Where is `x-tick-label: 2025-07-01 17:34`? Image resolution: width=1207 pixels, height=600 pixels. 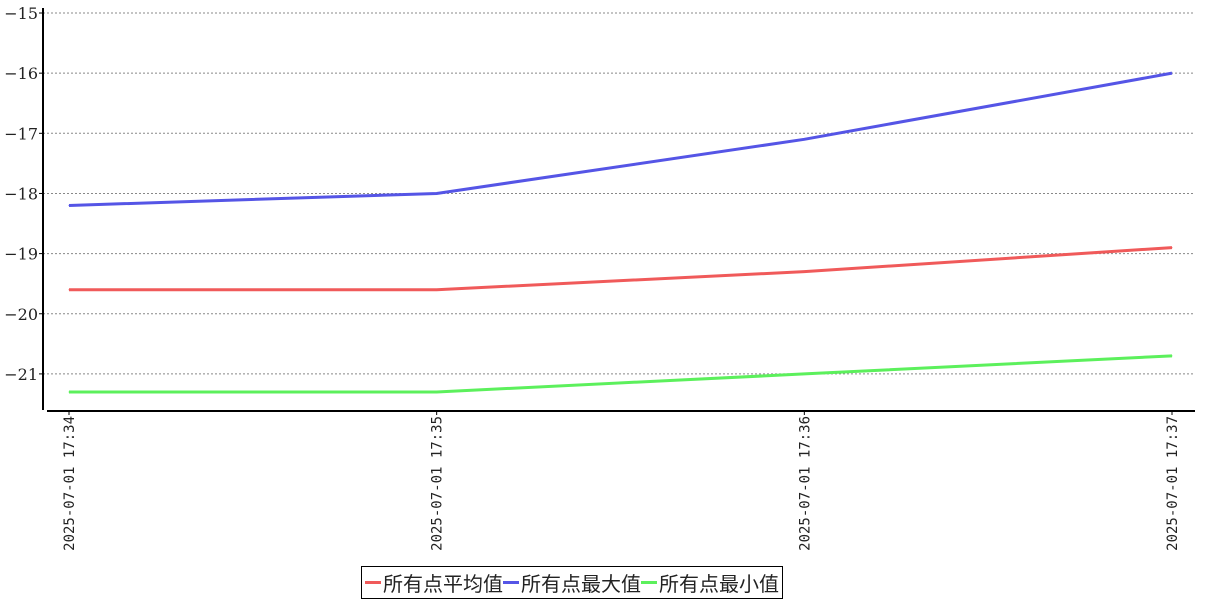
x-tick-label: 2025-07-01 17:34 is located at coordinates (70, 483).